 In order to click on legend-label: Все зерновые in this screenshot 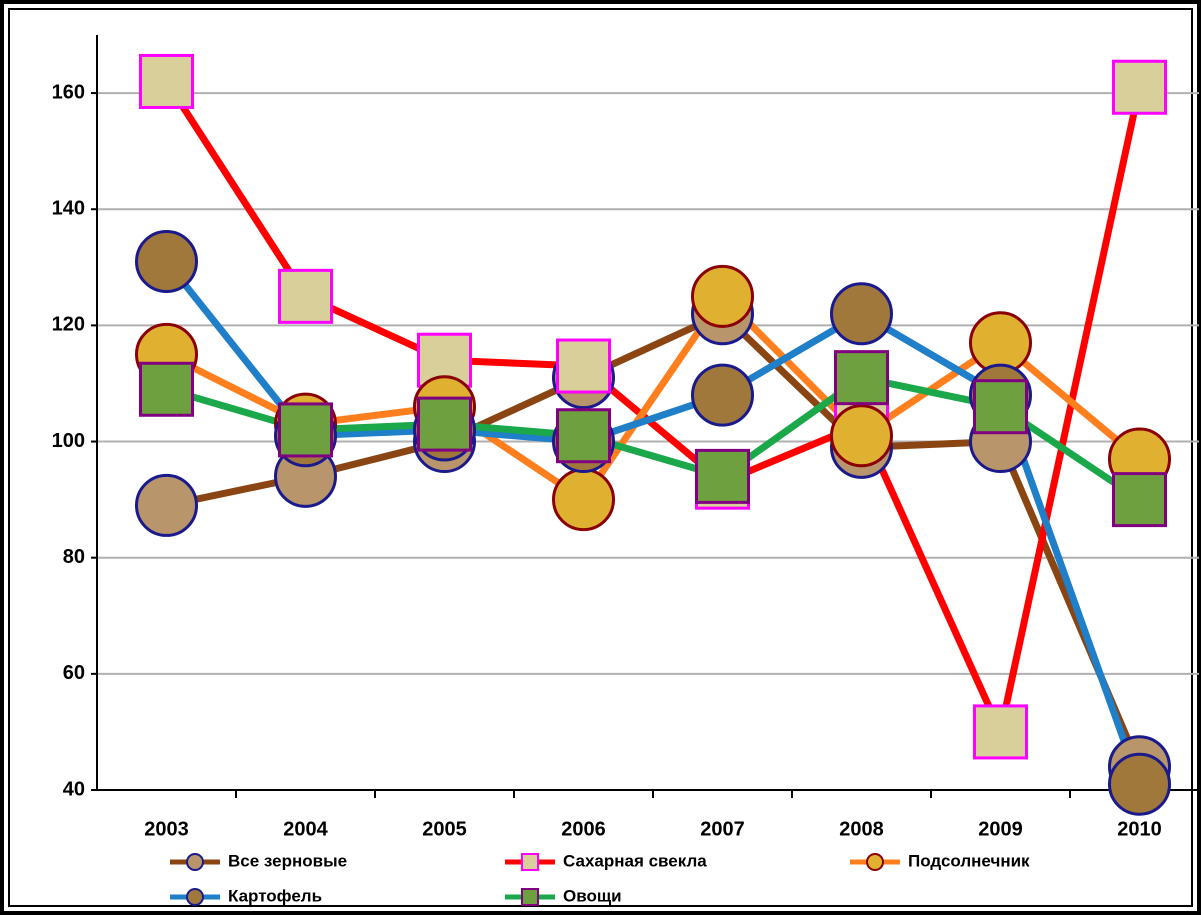, I will do `click(287, 860)`.